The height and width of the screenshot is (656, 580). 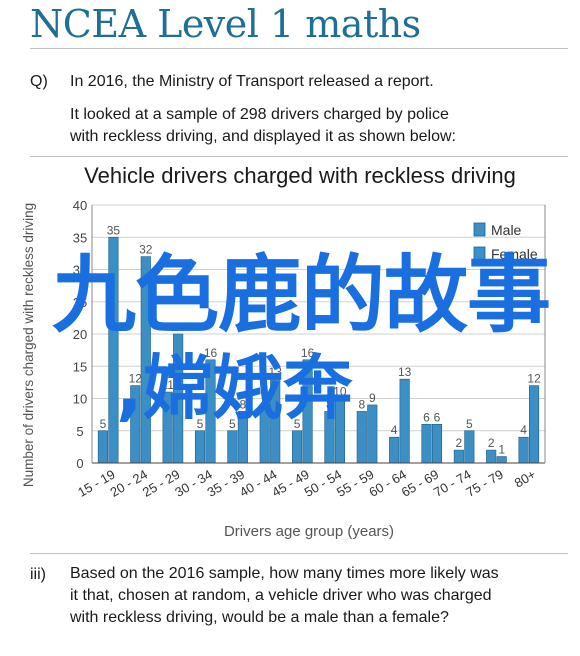 What do you see at coordinates (506, 230) in the screenshot?
I see `legend-label-male: Male` at bounding box center [506, 230].